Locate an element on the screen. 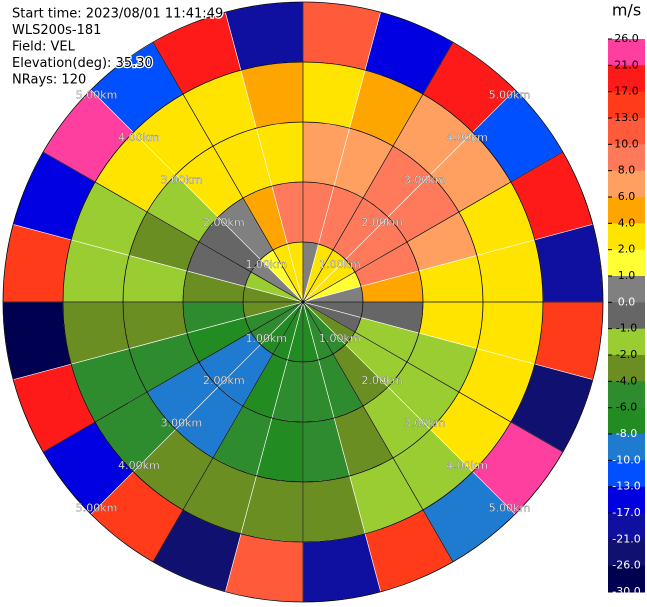  colorbar-label: 13.0 is located at coordinates (626, 117).